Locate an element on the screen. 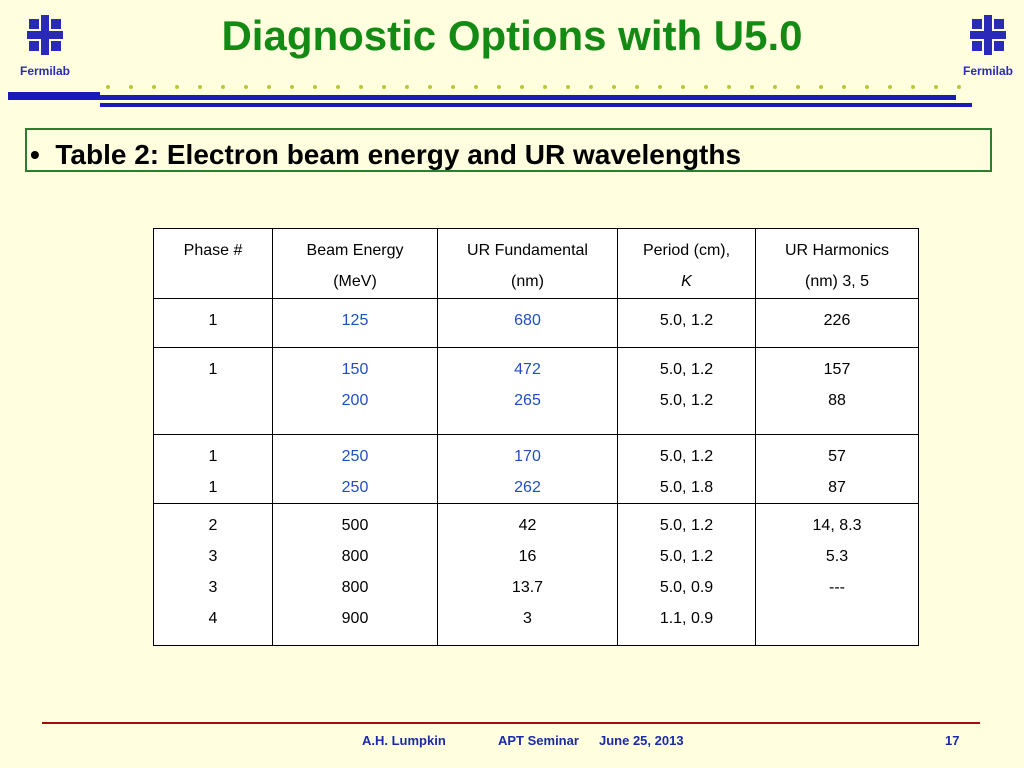 This screenshot has width=1024, height=768. table-cell: 2 3 3 4 is located at coordinates (213, 574).